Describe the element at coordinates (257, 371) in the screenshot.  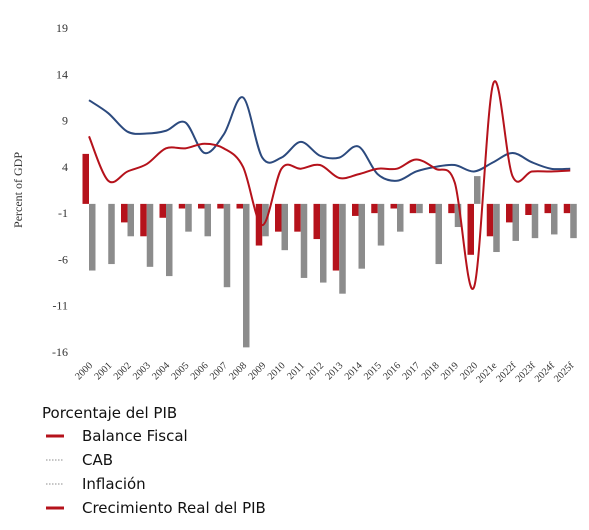
I see `x-tick-label: 2009` at that location.